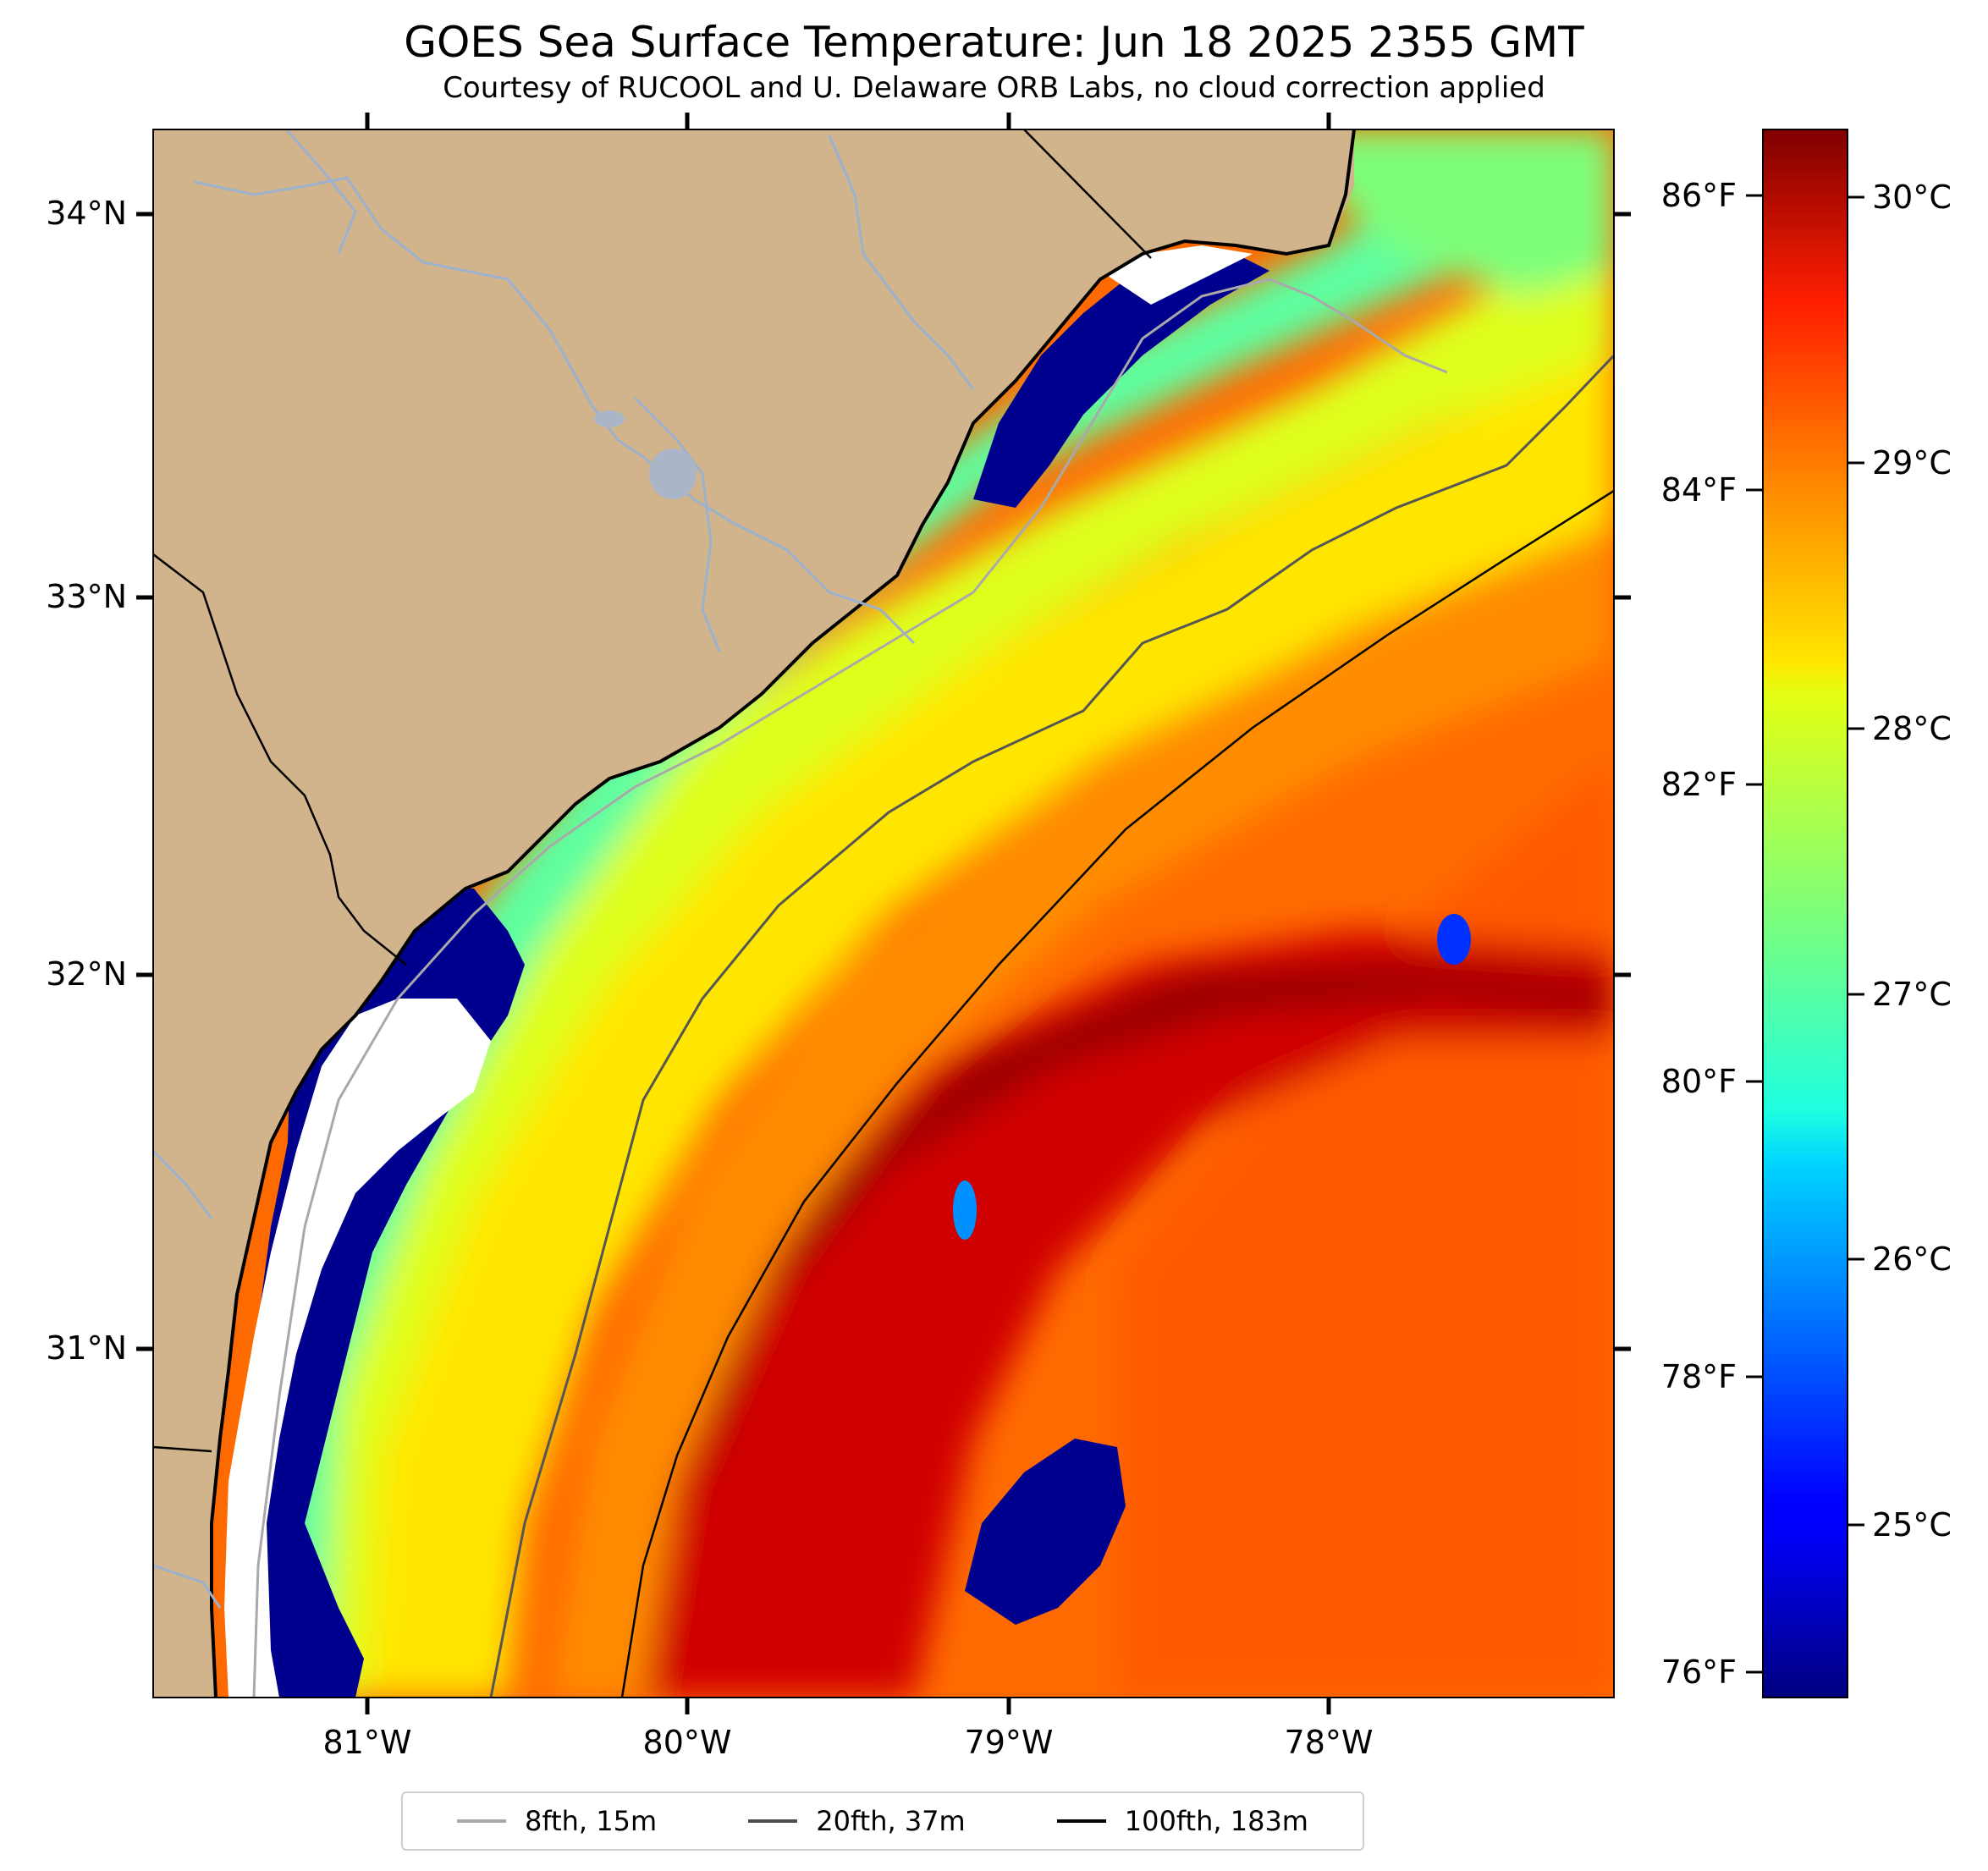 The height and width of the screenshot is (1871, 1988). I want to click on fahrenheit-label: 82°F, so click(1699, 785).